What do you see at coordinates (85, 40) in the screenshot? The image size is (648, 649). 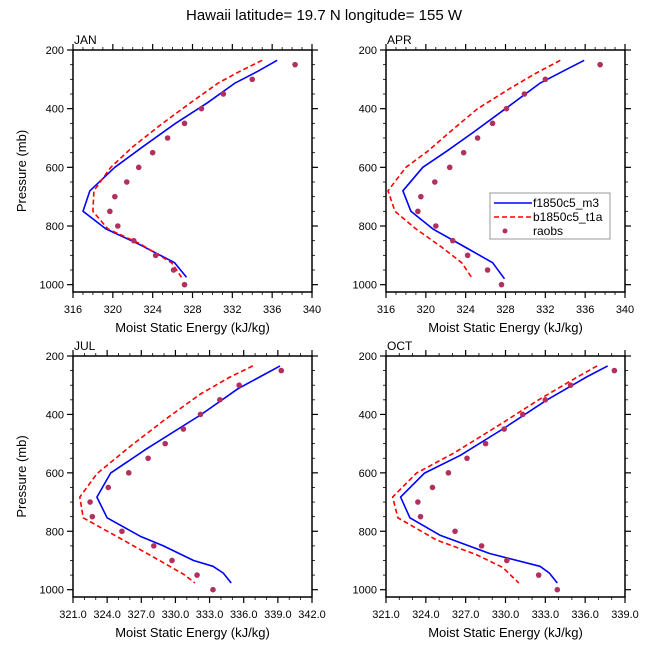 I see `panel-label: JAN` at bounding box center [85, 40].